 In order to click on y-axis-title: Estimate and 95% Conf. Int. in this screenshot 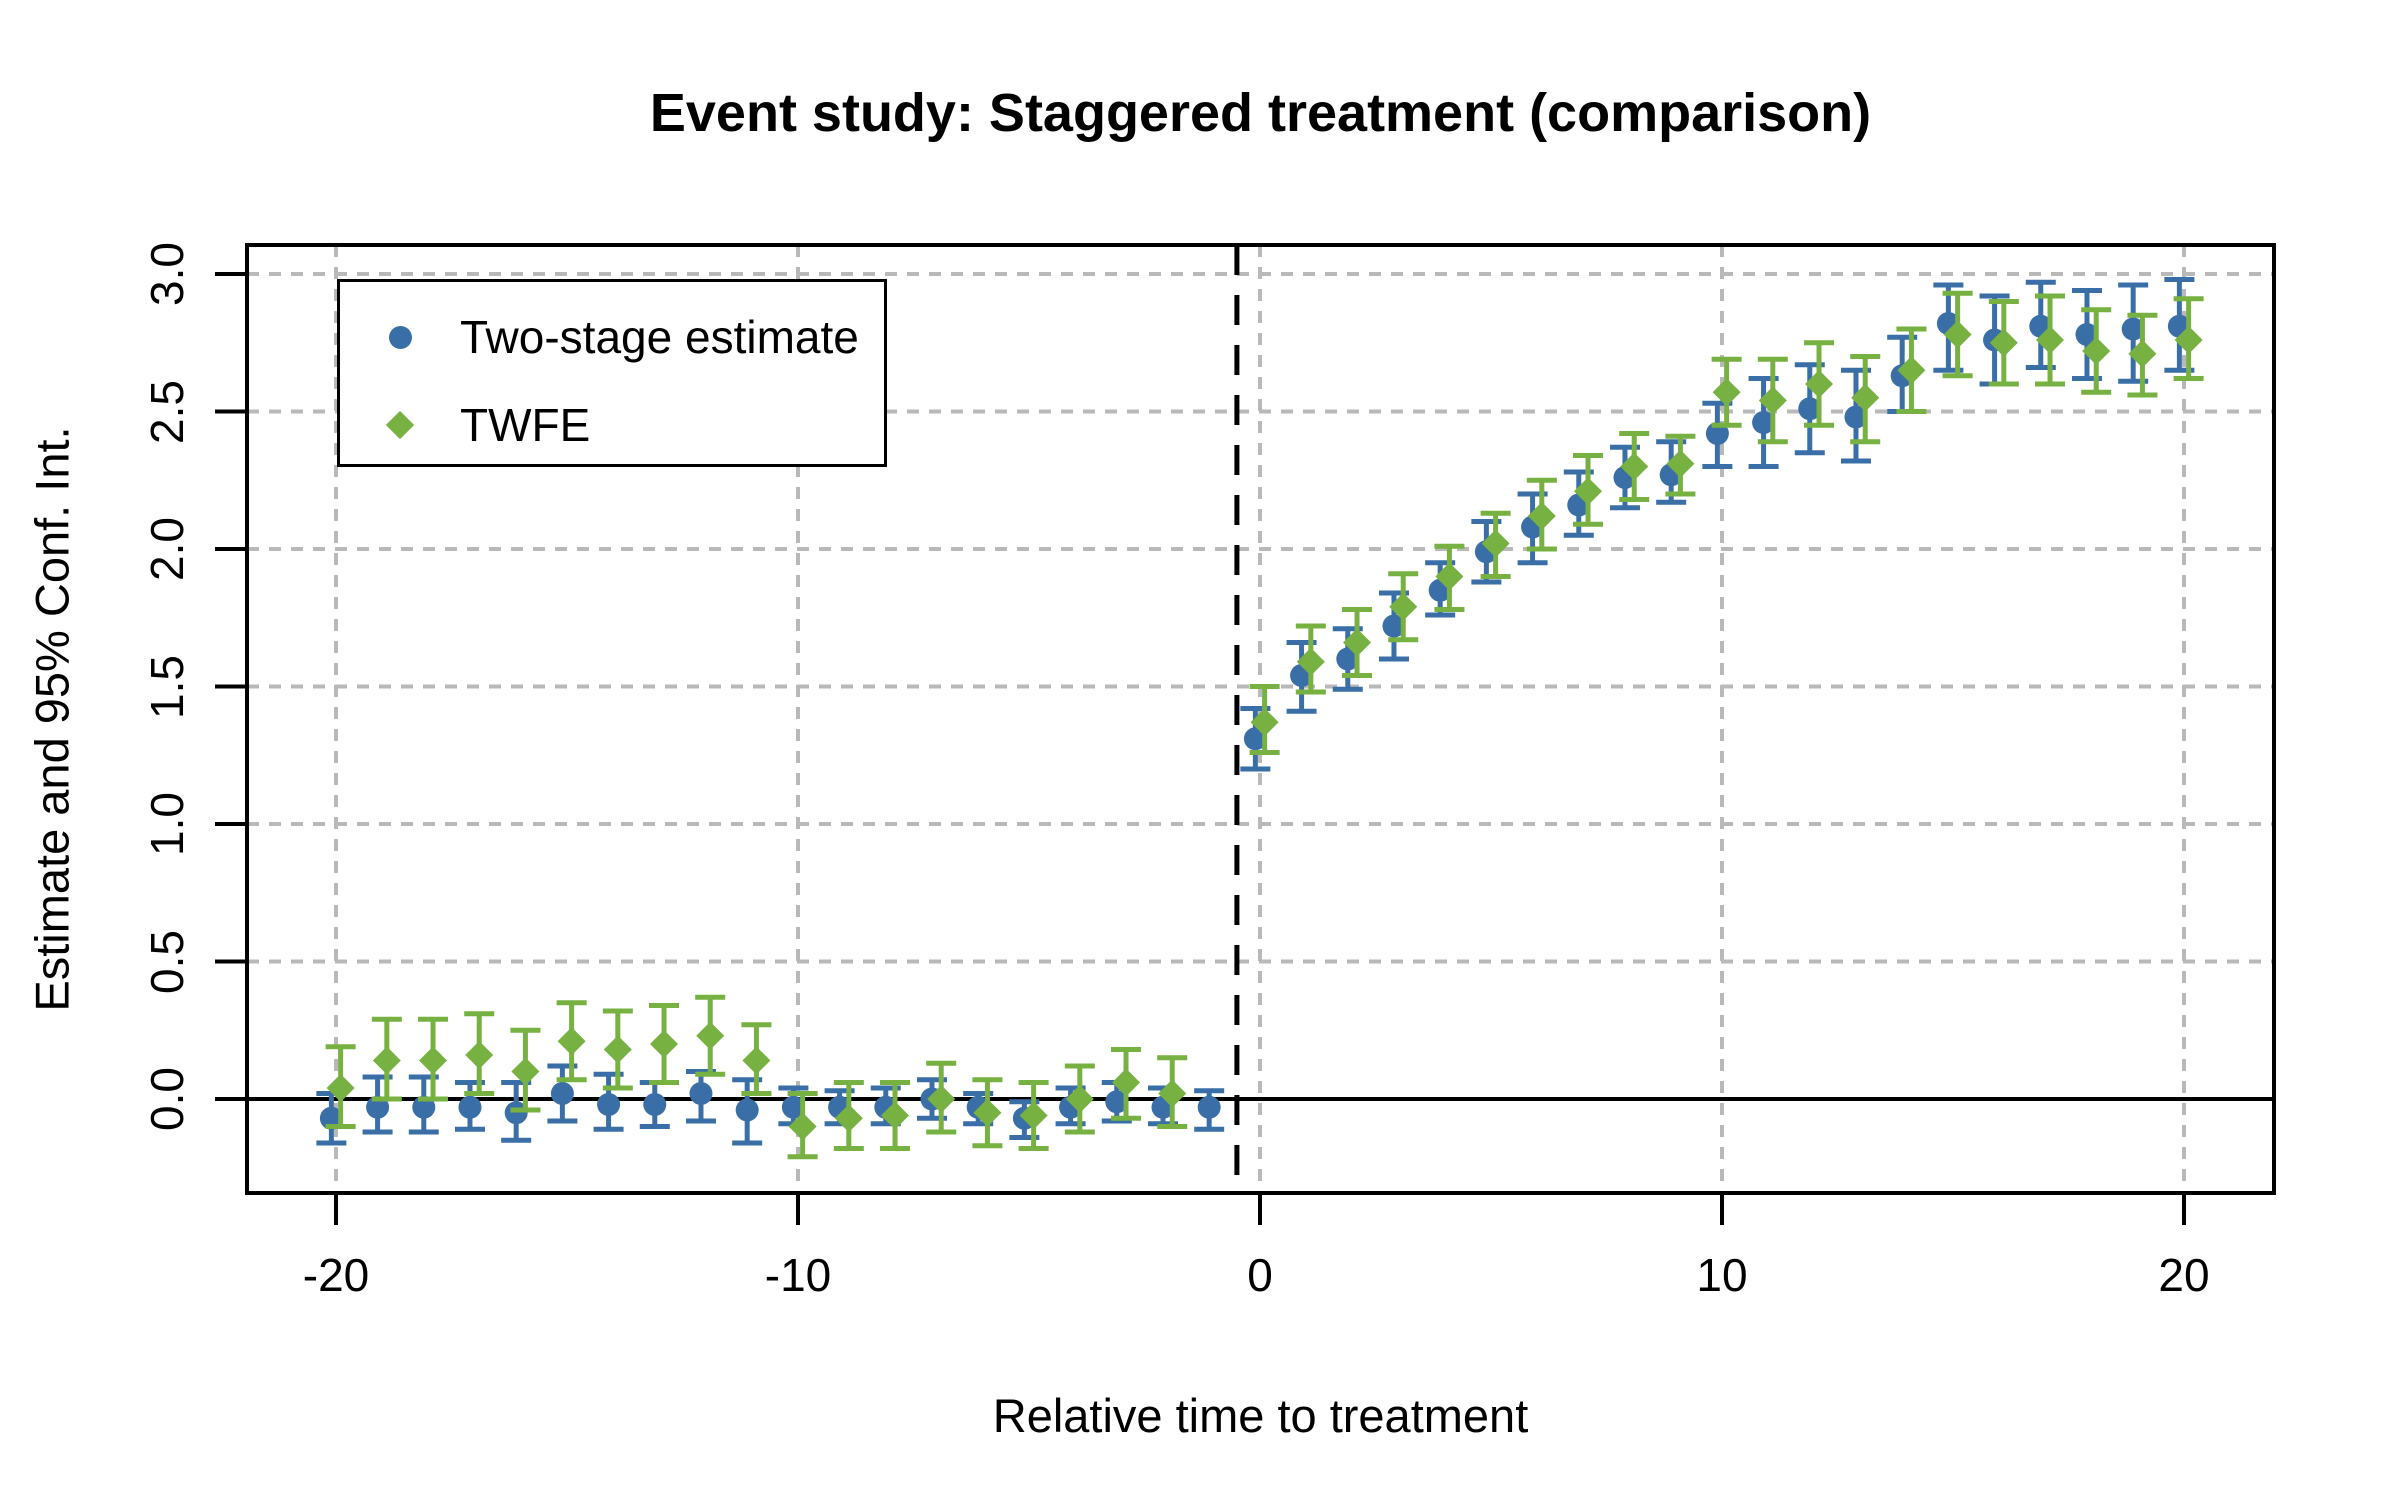, I will do `click(52, 719)`.